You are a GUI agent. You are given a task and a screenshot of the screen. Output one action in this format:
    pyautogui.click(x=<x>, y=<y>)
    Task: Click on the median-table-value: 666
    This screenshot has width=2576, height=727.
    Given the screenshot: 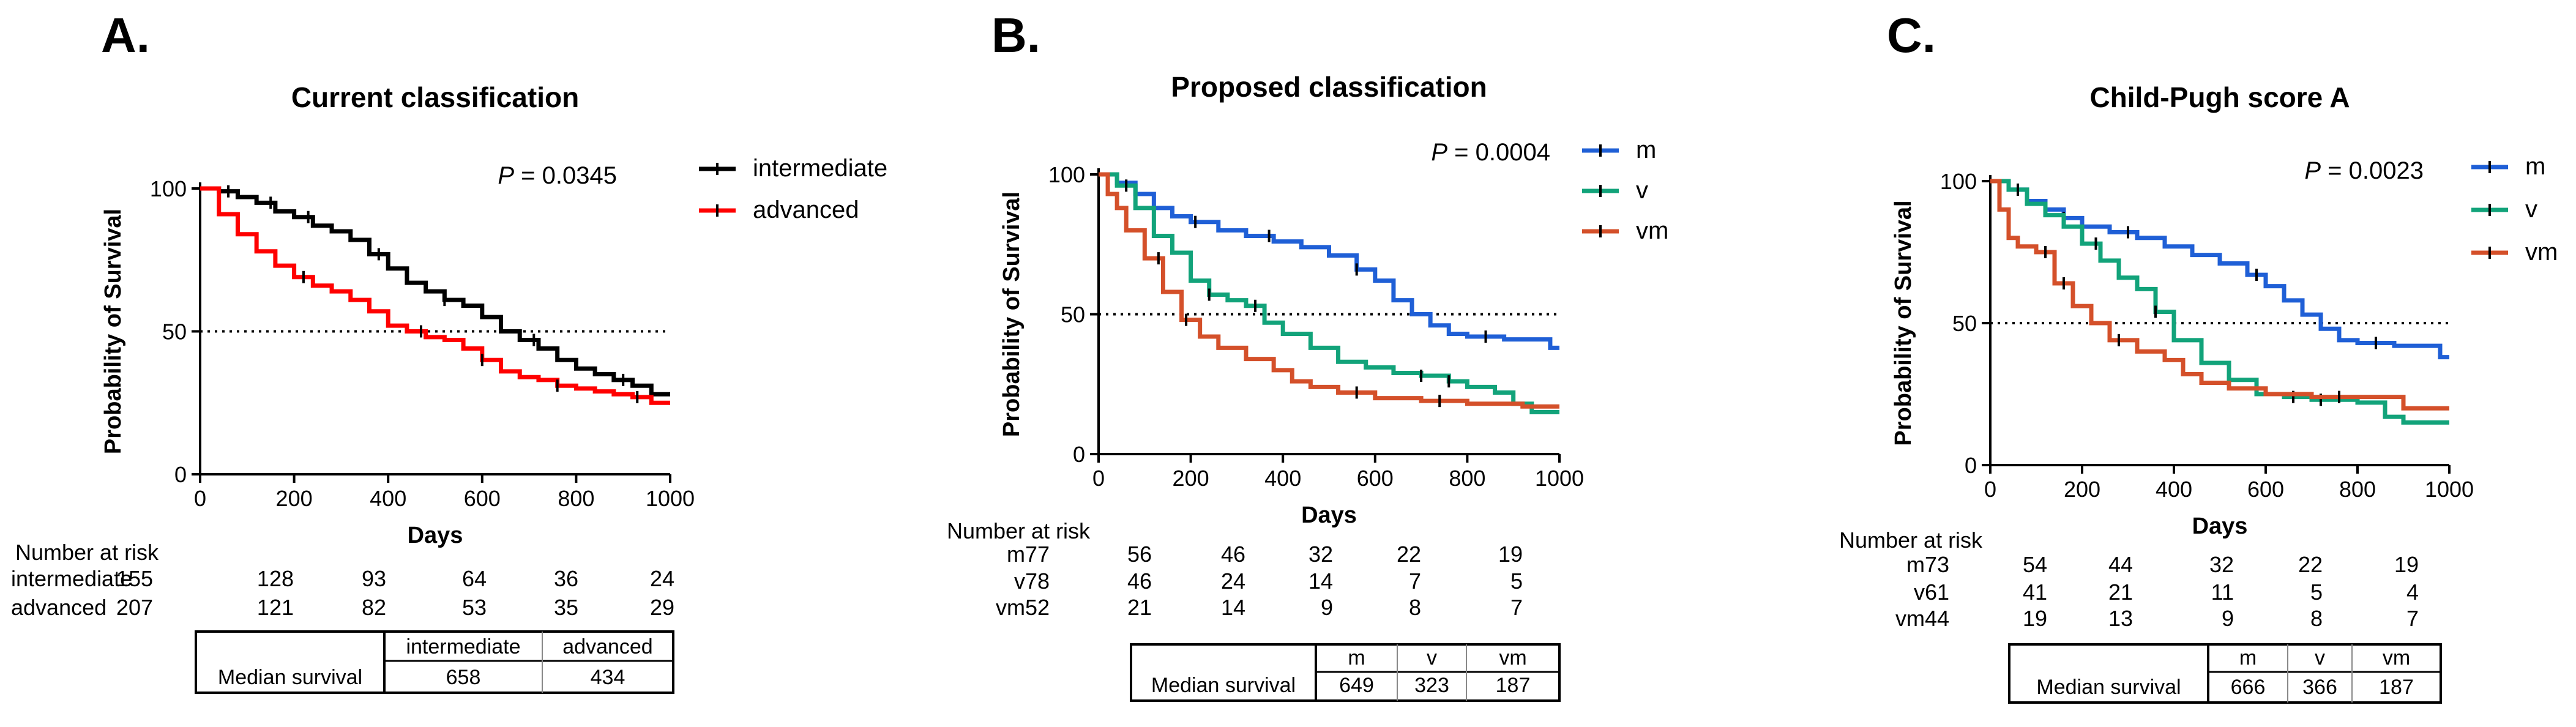 What is the action you would take?
    pyautogui.click(x=2248, y=687)
    